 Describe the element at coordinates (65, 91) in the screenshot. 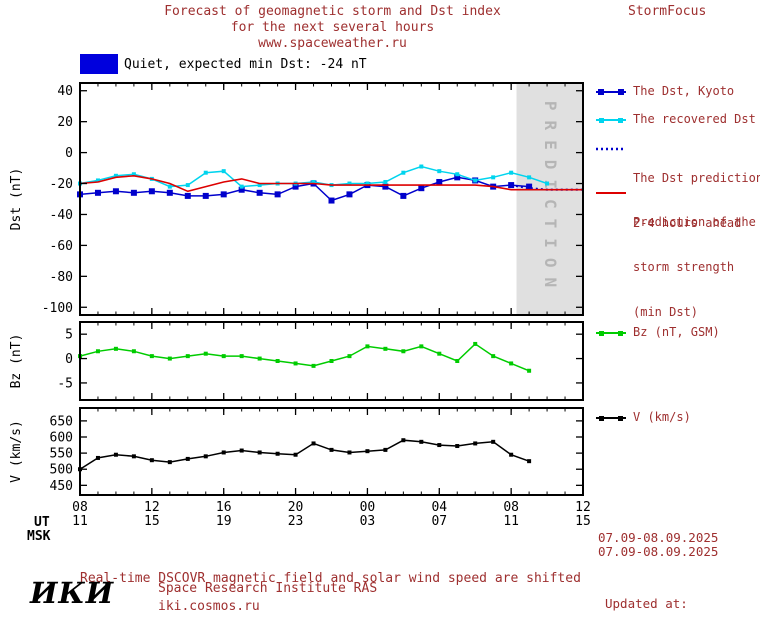

I see `y-tick-label: 40` at that location.